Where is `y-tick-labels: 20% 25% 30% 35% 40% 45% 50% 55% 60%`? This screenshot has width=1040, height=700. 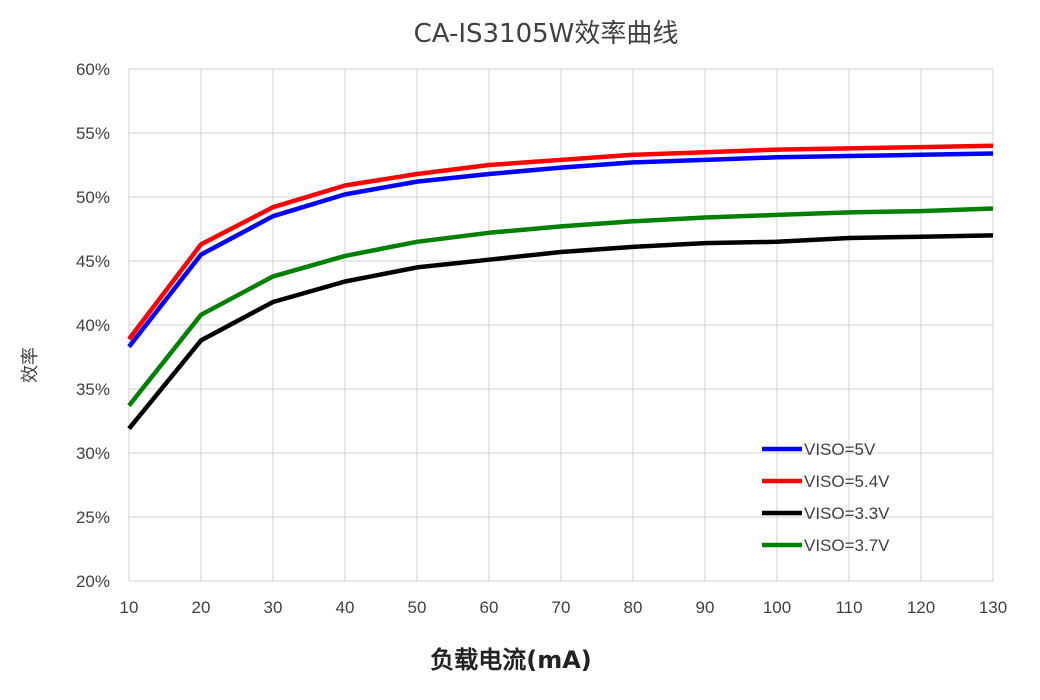 y-tick-labels: 20% 25% 30% 35% 40% 45% 50% 55% 60% is located at coordinates (93, 325).